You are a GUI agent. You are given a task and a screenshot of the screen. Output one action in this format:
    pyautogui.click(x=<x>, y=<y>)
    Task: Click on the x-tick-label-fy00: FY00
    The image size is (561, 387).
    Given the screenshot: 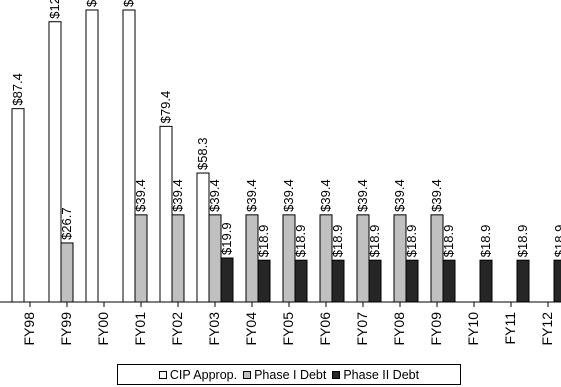 What is the action you would take?
    pyautogui.click(x=103, y=329)
    